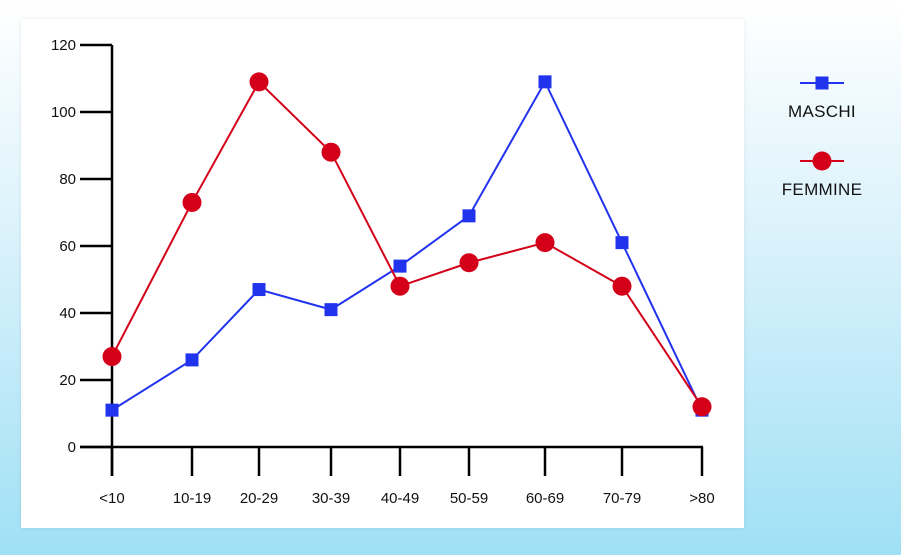 This screenshot has width=901, height=555. I want to click on legend-label-maschi: MASCHI, so click(822, 111).